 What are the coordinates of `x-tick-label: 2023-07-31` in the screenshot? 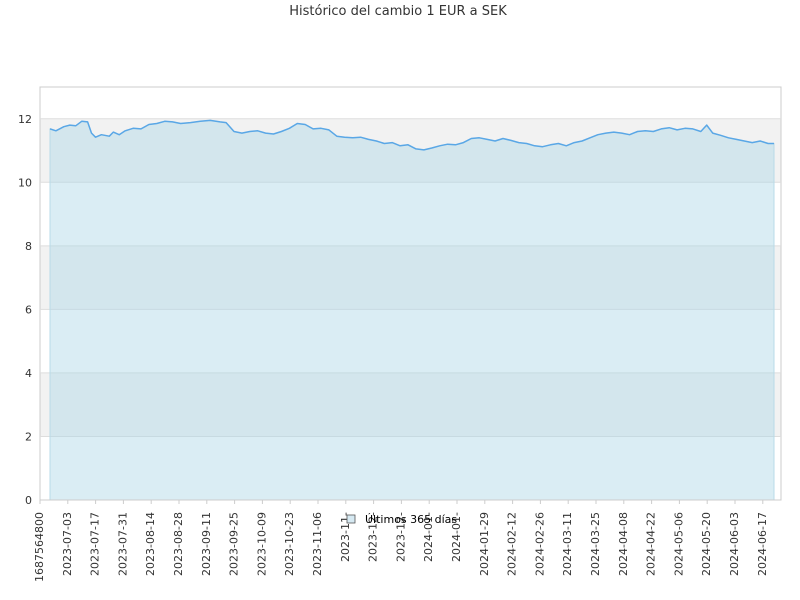 It's located at (122, 544).